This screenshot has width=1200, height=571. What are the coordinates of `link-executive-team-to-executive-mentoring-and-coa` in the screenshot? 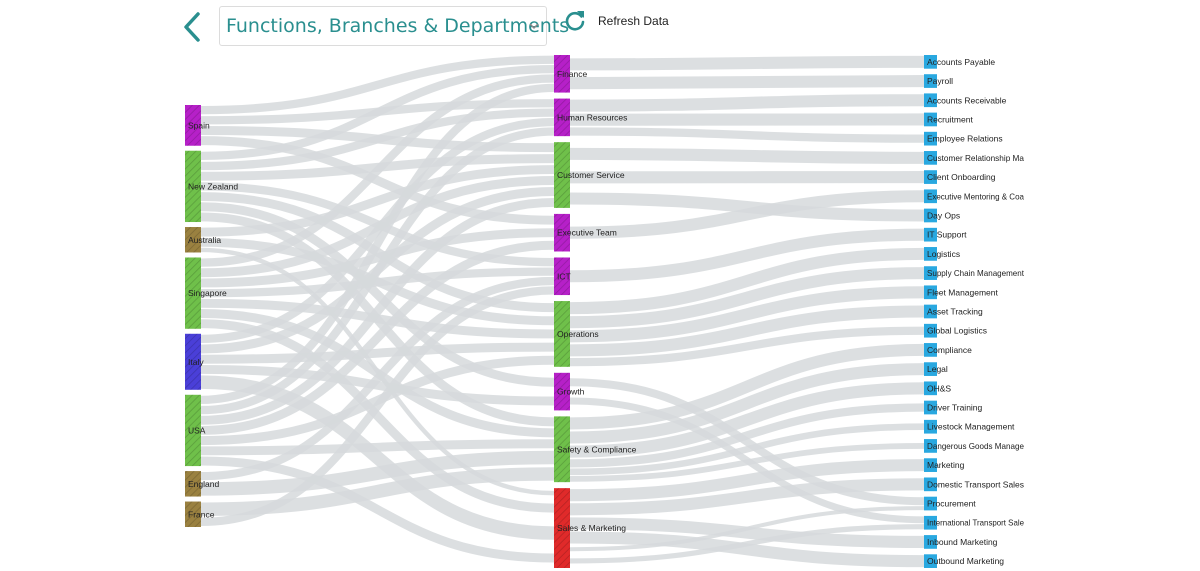 It's located at (747, 214).